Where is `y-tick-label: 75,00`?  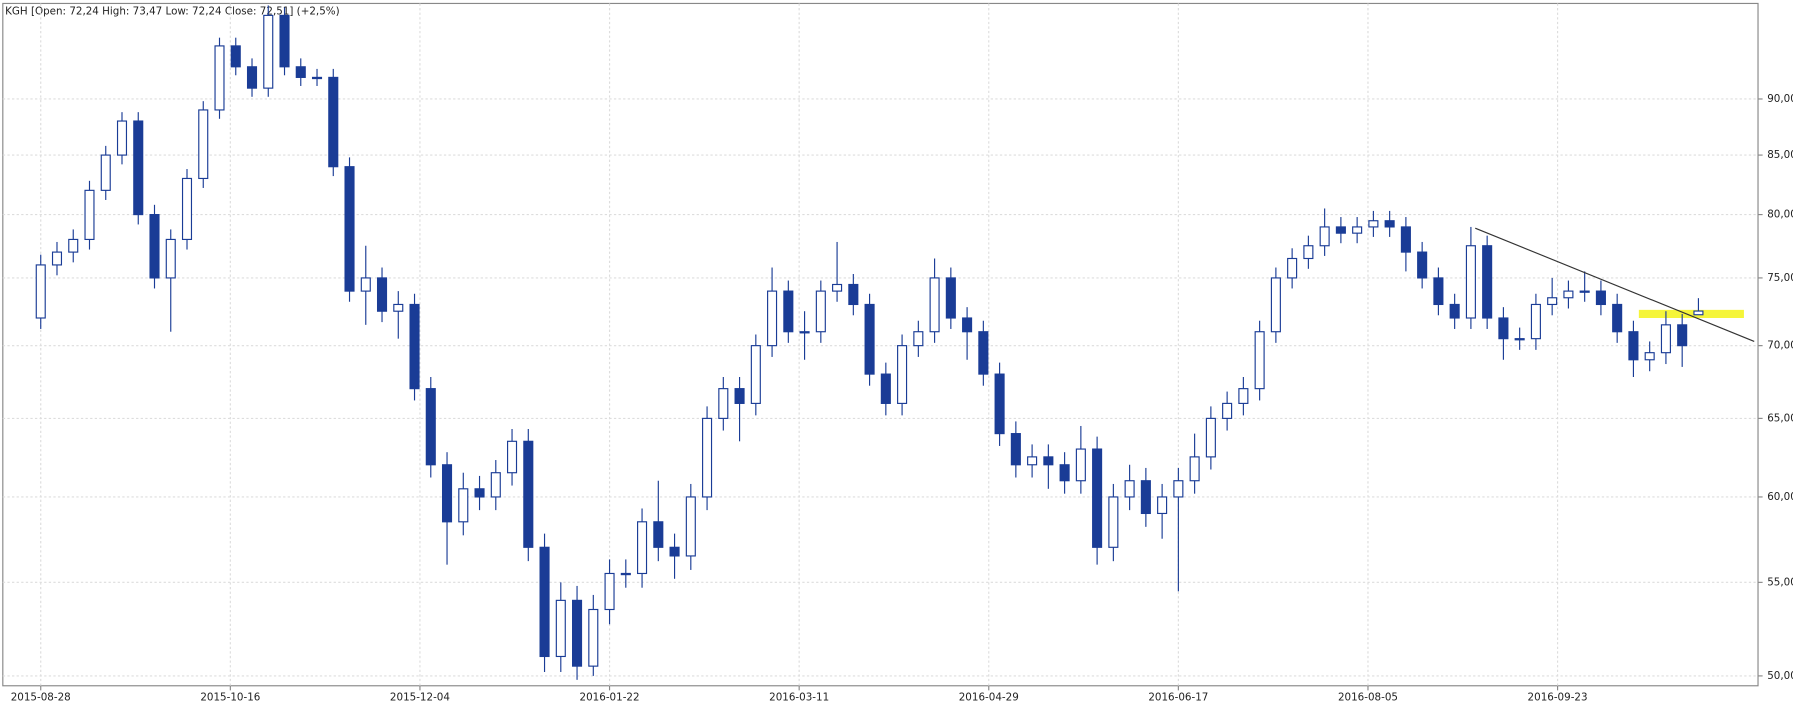
y-tick-label: 75,00 is located at coordinates (1780, 278).